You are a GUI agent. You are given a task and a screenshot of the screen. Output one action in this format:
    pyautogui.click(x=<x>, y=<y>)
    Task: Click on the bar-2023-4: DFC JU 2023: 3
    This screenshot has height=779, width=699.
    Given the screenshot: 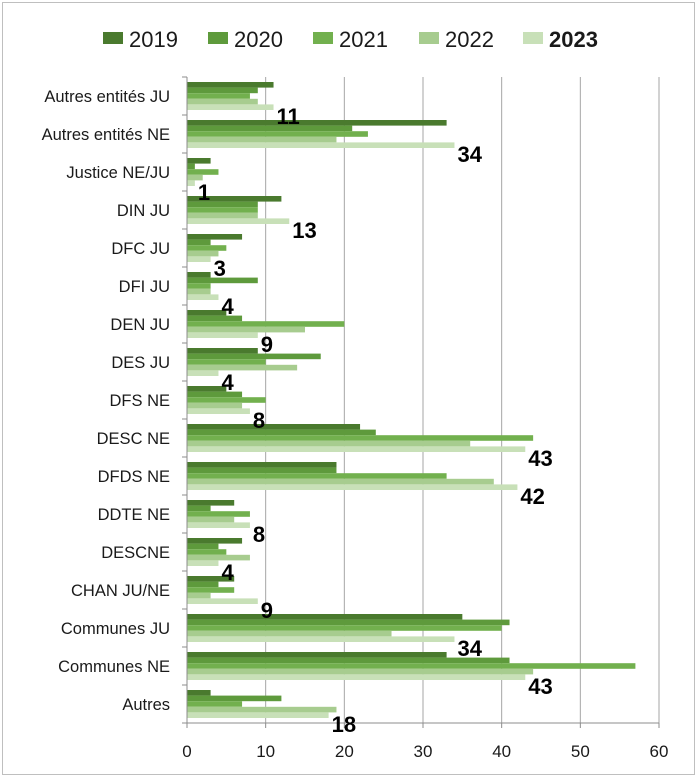 What is the action you would take?
    pyautogui.click(x=199, y=259)
    